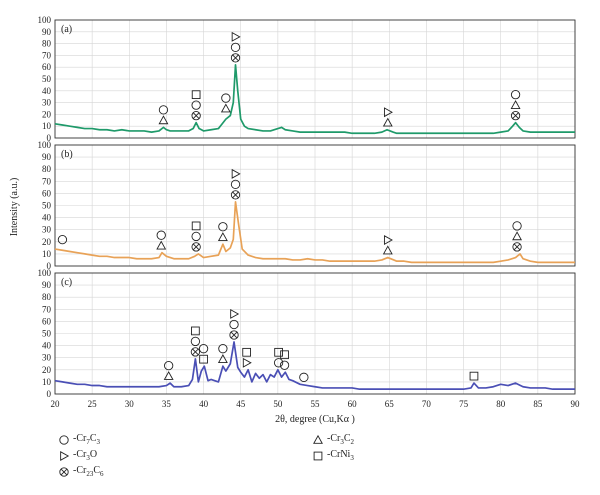 Image resolution: width=600 pixels, height=495 pixels. I want to click on x-tick-label: 60, so click(353, 404).